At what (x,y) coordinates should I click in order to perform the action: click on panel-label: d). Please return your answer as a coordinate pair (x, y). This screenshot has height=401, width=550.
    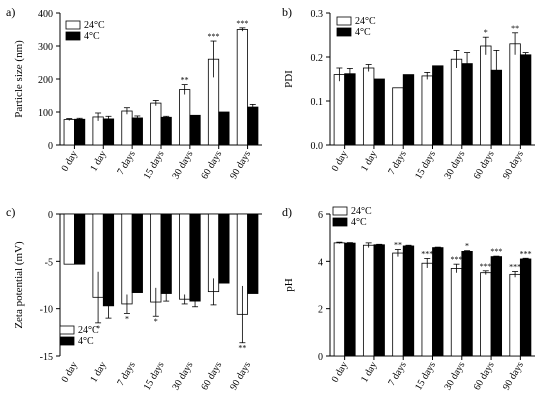
    Looking at the image, I should click on (287, 212).